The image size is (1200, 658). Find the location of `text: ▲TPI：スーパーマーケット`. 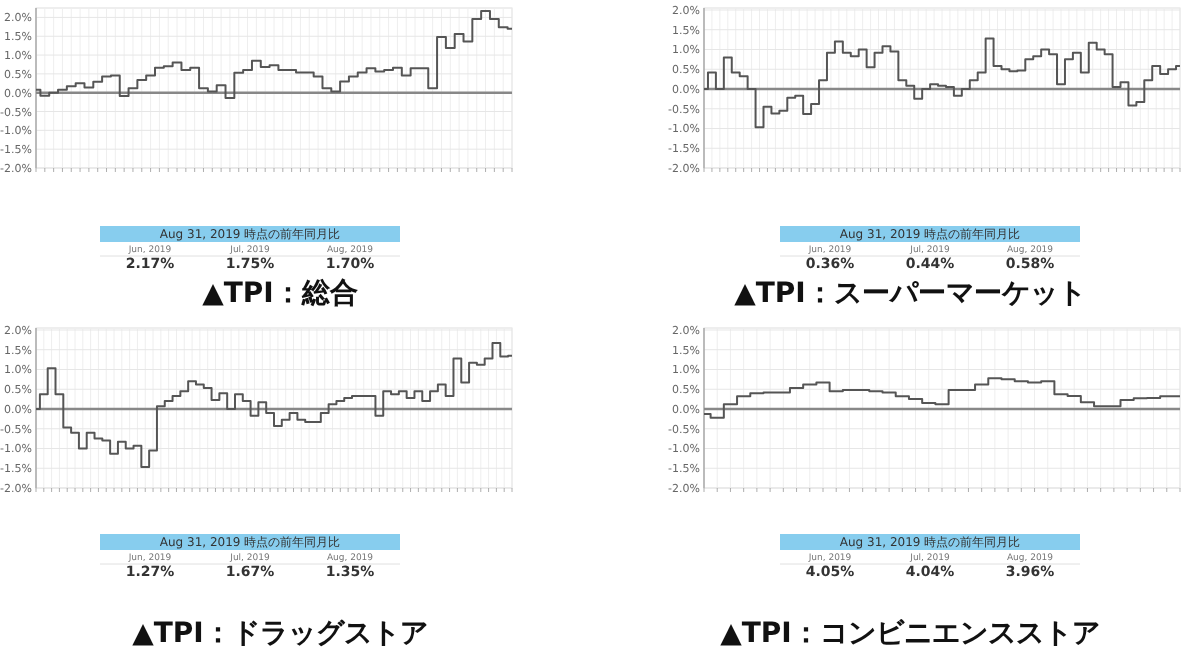

text: ▲TPI：スーパーマーケット is located at coordinates (910, 294).